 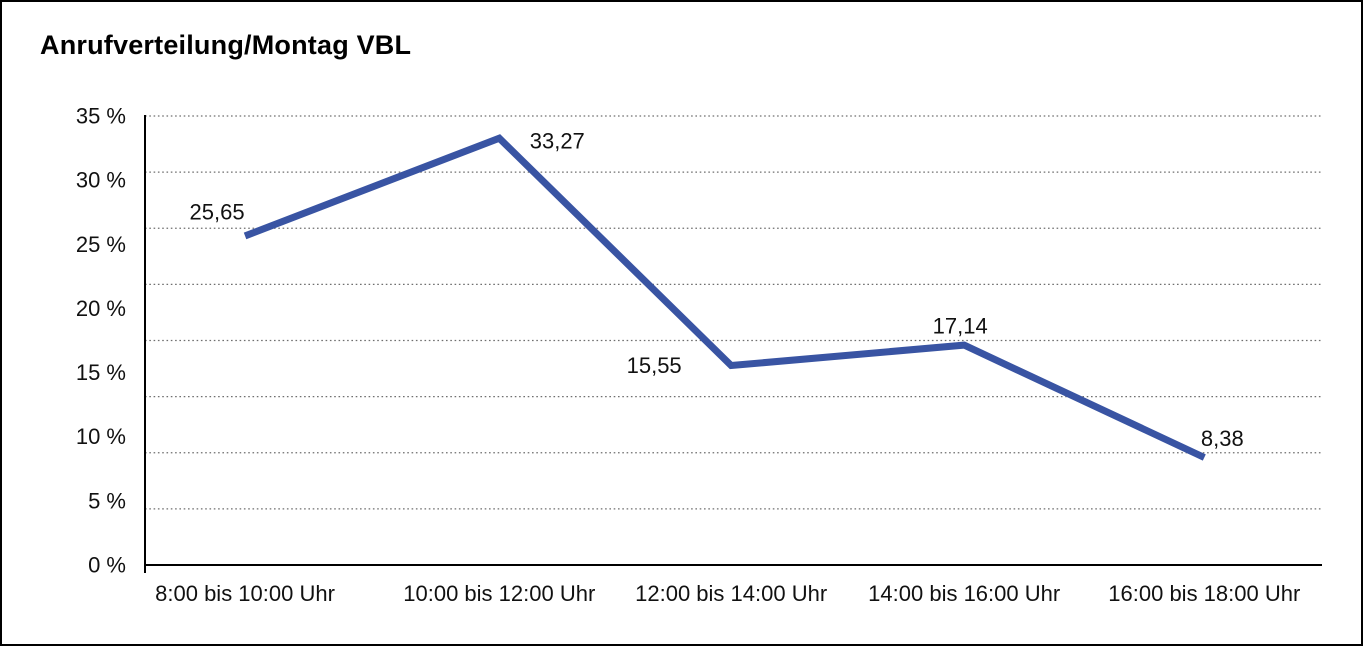 What do you see at coordinates (101, 372) in the screenshot?
I see `y-axis-tick-label: 15 %` at bounding box center [101, 372].